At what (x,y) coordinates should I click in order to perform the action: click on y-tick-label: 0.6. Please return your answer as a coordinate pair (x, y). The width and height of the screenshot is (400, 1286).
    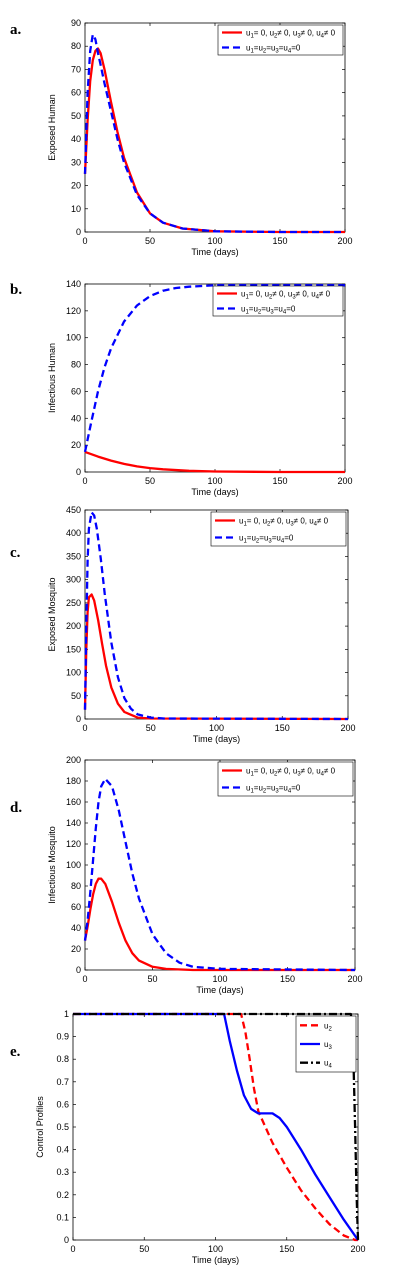
    Looking at the image, I should click on (62, 1104).